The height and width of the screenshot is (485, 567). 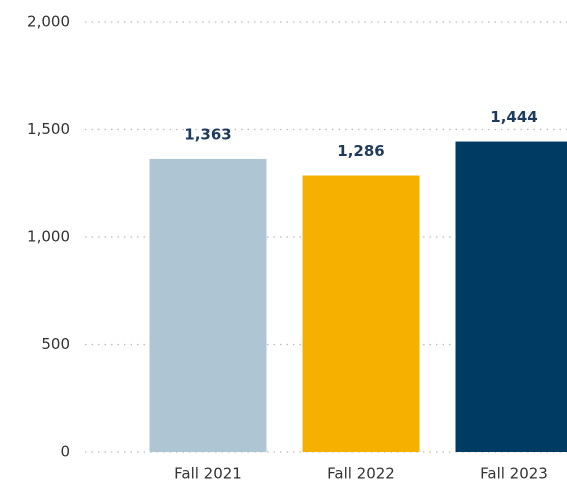 I want to click on y-tick-label: 500, so click(x=55, y=344).